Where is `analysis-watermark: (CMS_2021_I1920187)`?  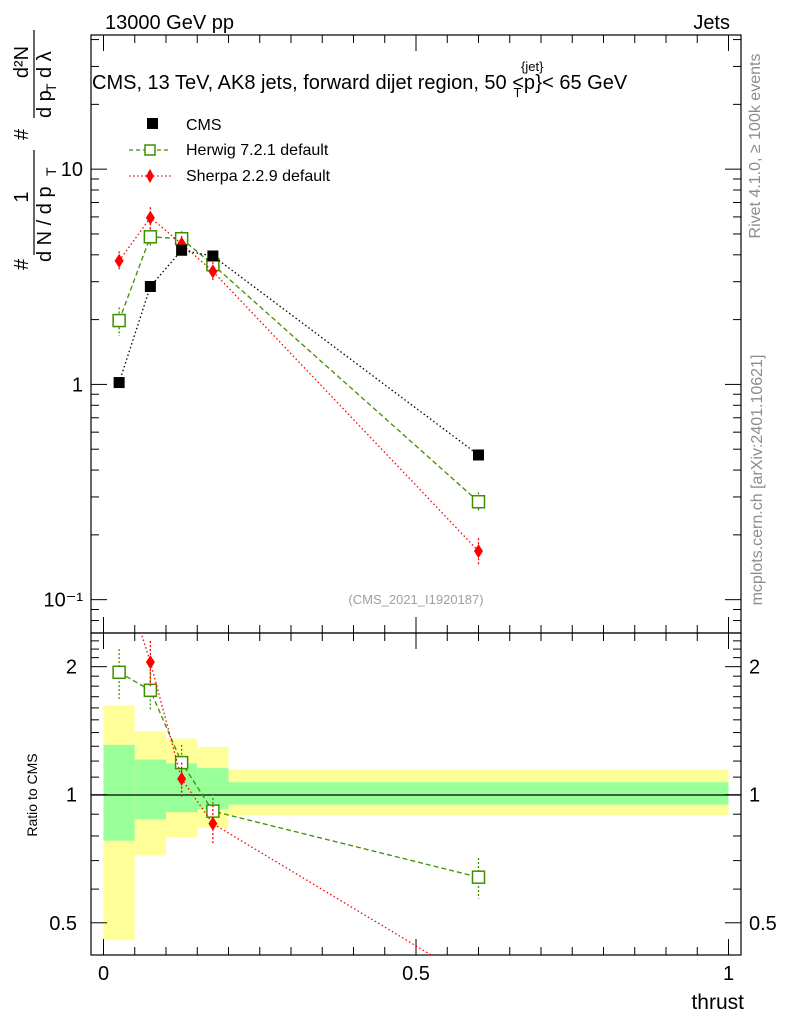
analysis-watermark: (CMS_2021_I1920187) is located at coordinates (415, 599).